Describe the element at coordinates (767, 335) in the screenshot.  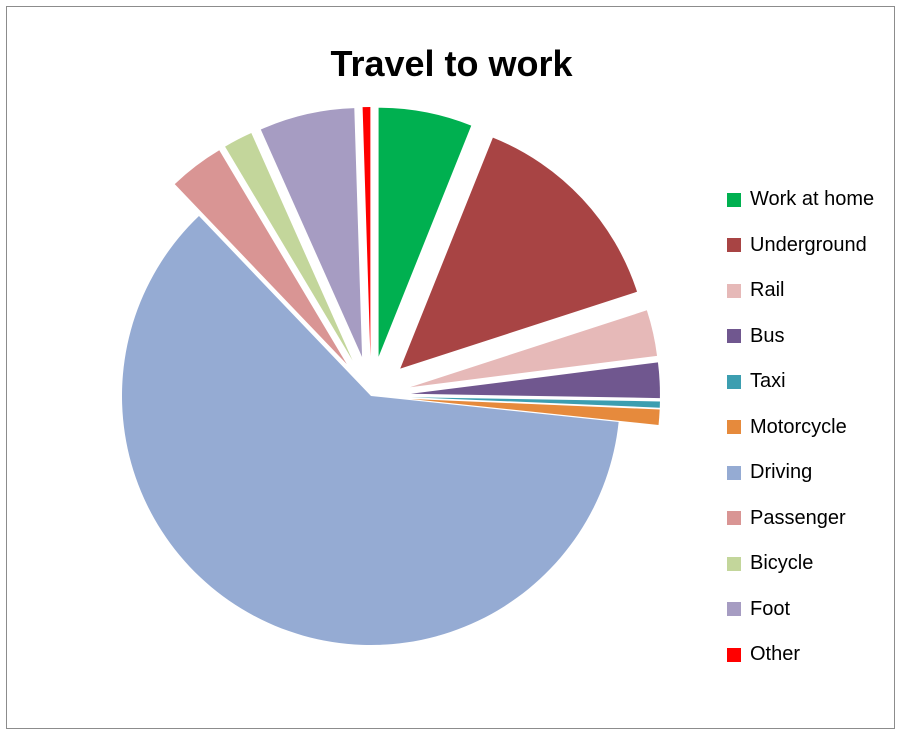
I see `legend-label: Bus` at that location.